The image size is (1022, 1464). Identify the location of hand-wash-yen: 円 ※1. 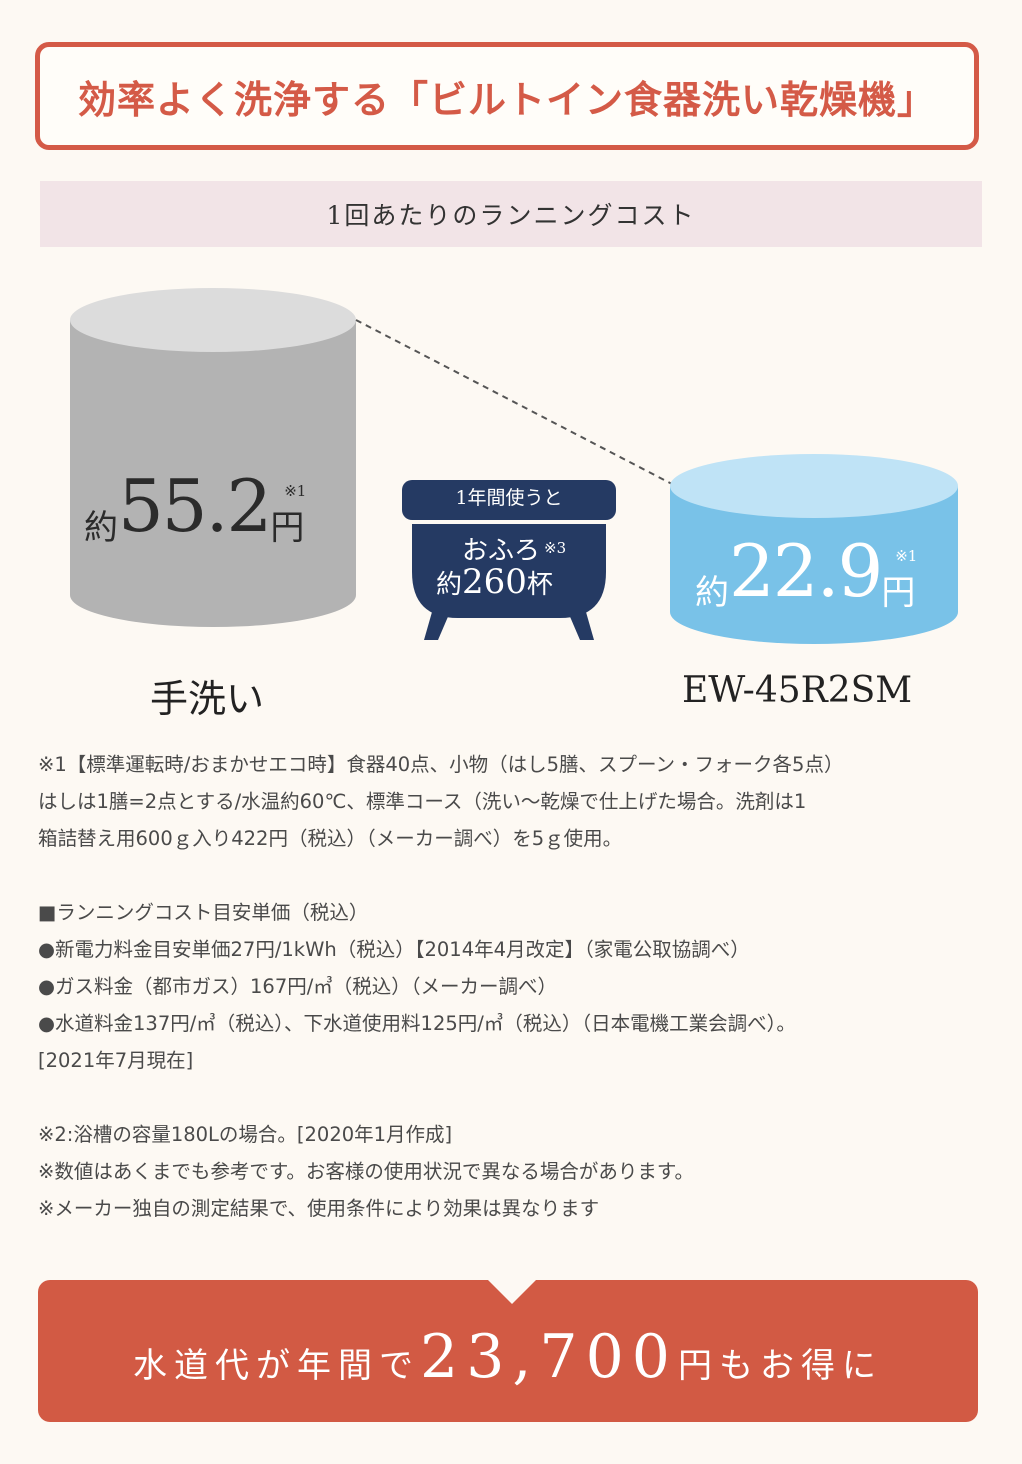
(288, 515).